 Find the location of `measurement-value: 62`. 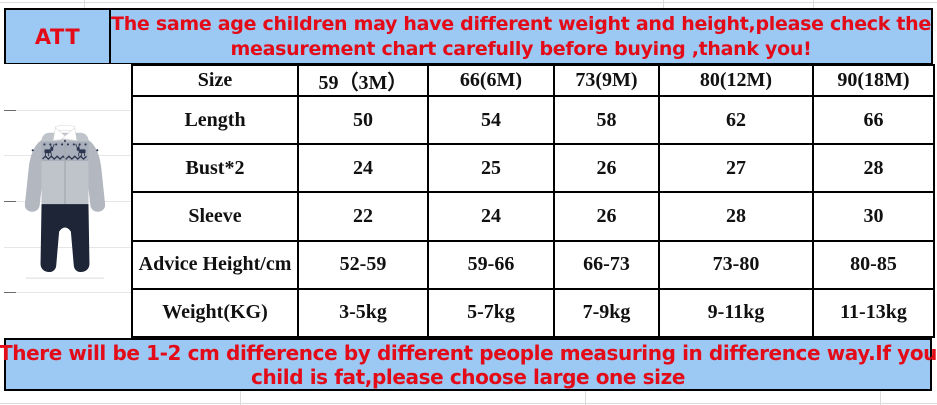

measurement-value: 62 is located at coordinates (736, 120).